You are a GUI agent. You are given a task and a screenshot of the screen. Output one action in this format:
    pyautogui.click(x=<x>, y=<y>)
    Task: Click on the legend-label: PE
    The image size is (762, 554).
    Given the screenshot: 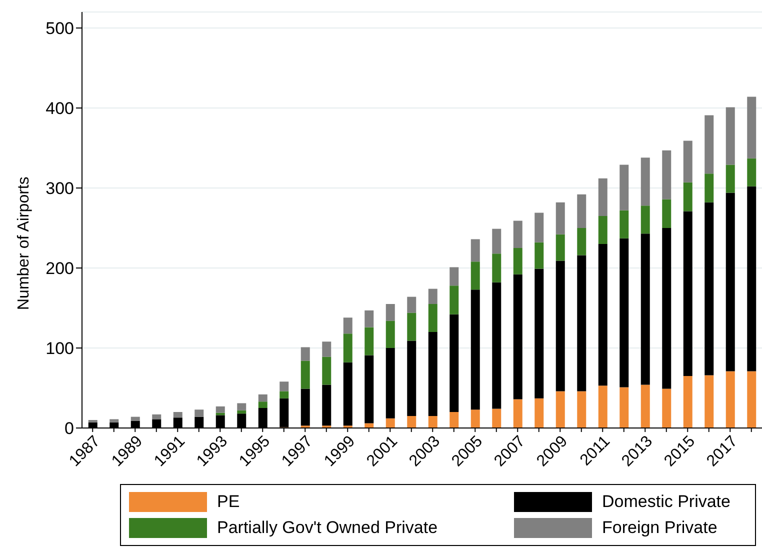 What is the action you would take?
    pyautogui.click(x=228, y=502)
    